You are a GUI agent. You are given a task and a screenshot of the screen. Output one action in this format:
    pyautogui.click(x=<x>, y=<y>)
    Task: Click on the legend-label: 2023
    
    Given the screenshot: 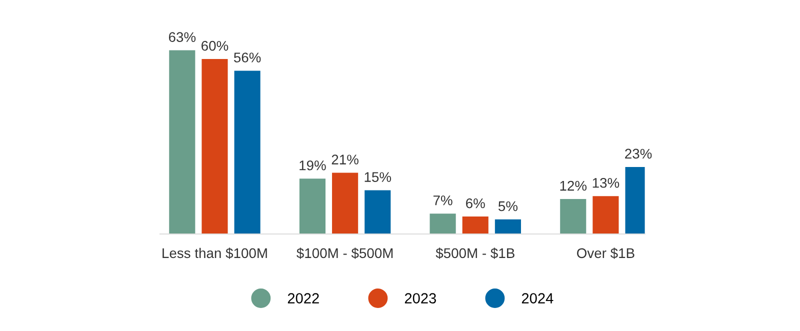 What is the action you would take?
    pyautogui.click(x=420, y=298)
    